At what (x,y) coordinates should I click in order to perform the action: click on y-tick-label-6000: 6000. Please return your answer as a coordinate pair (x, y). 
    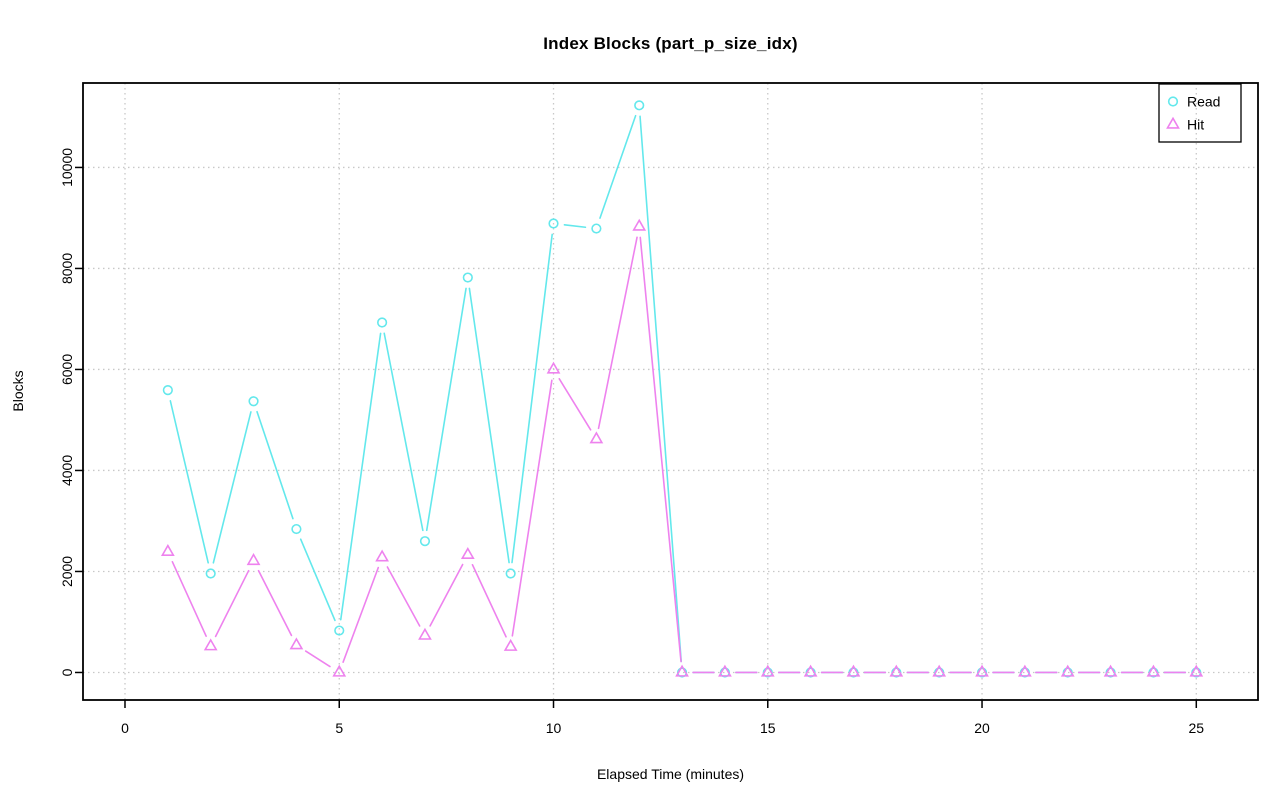
    Looking at the image, I should click on (67, 369).